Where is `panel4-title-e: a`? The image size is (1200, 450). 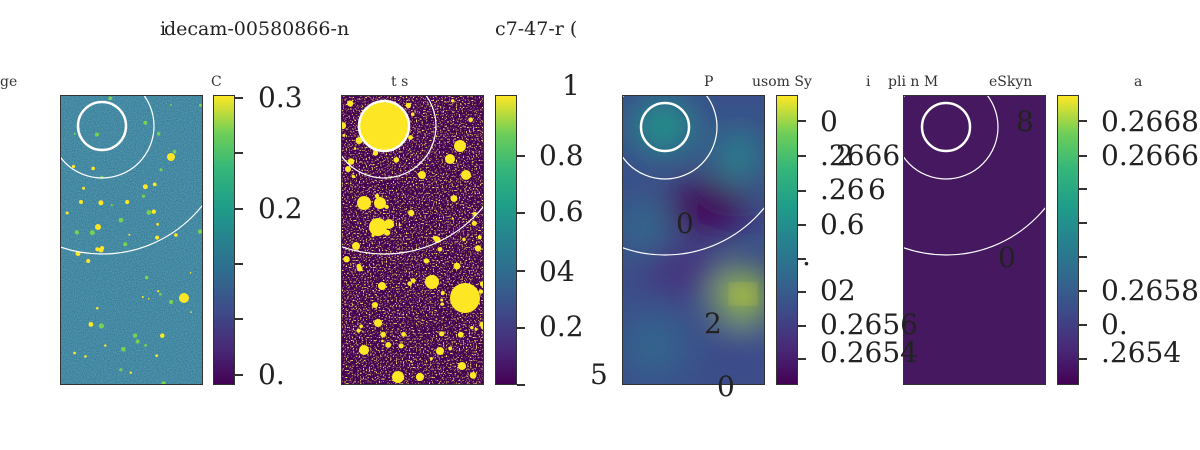
panel4-title-e: a is located at coordinates (1138, 82).